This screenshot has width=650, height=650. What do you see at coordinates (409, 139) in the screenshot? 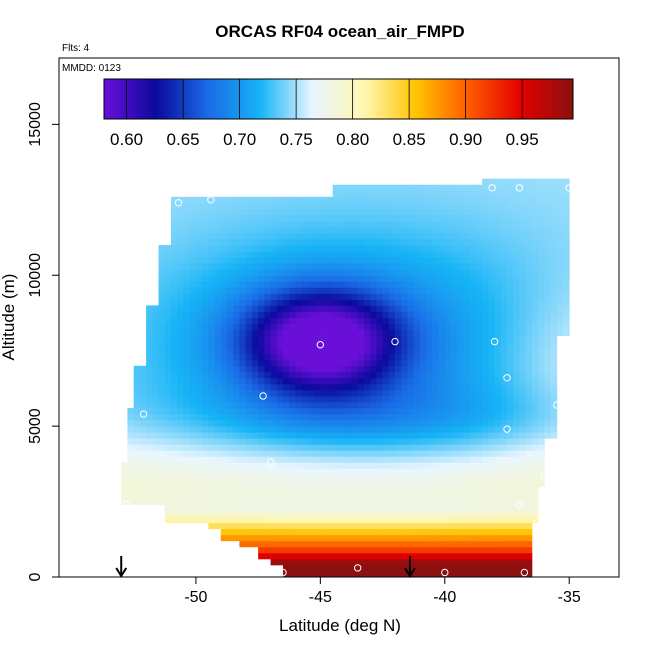
I see `colorbar-tick-label: 0.85` at bounding box center [409, 139].